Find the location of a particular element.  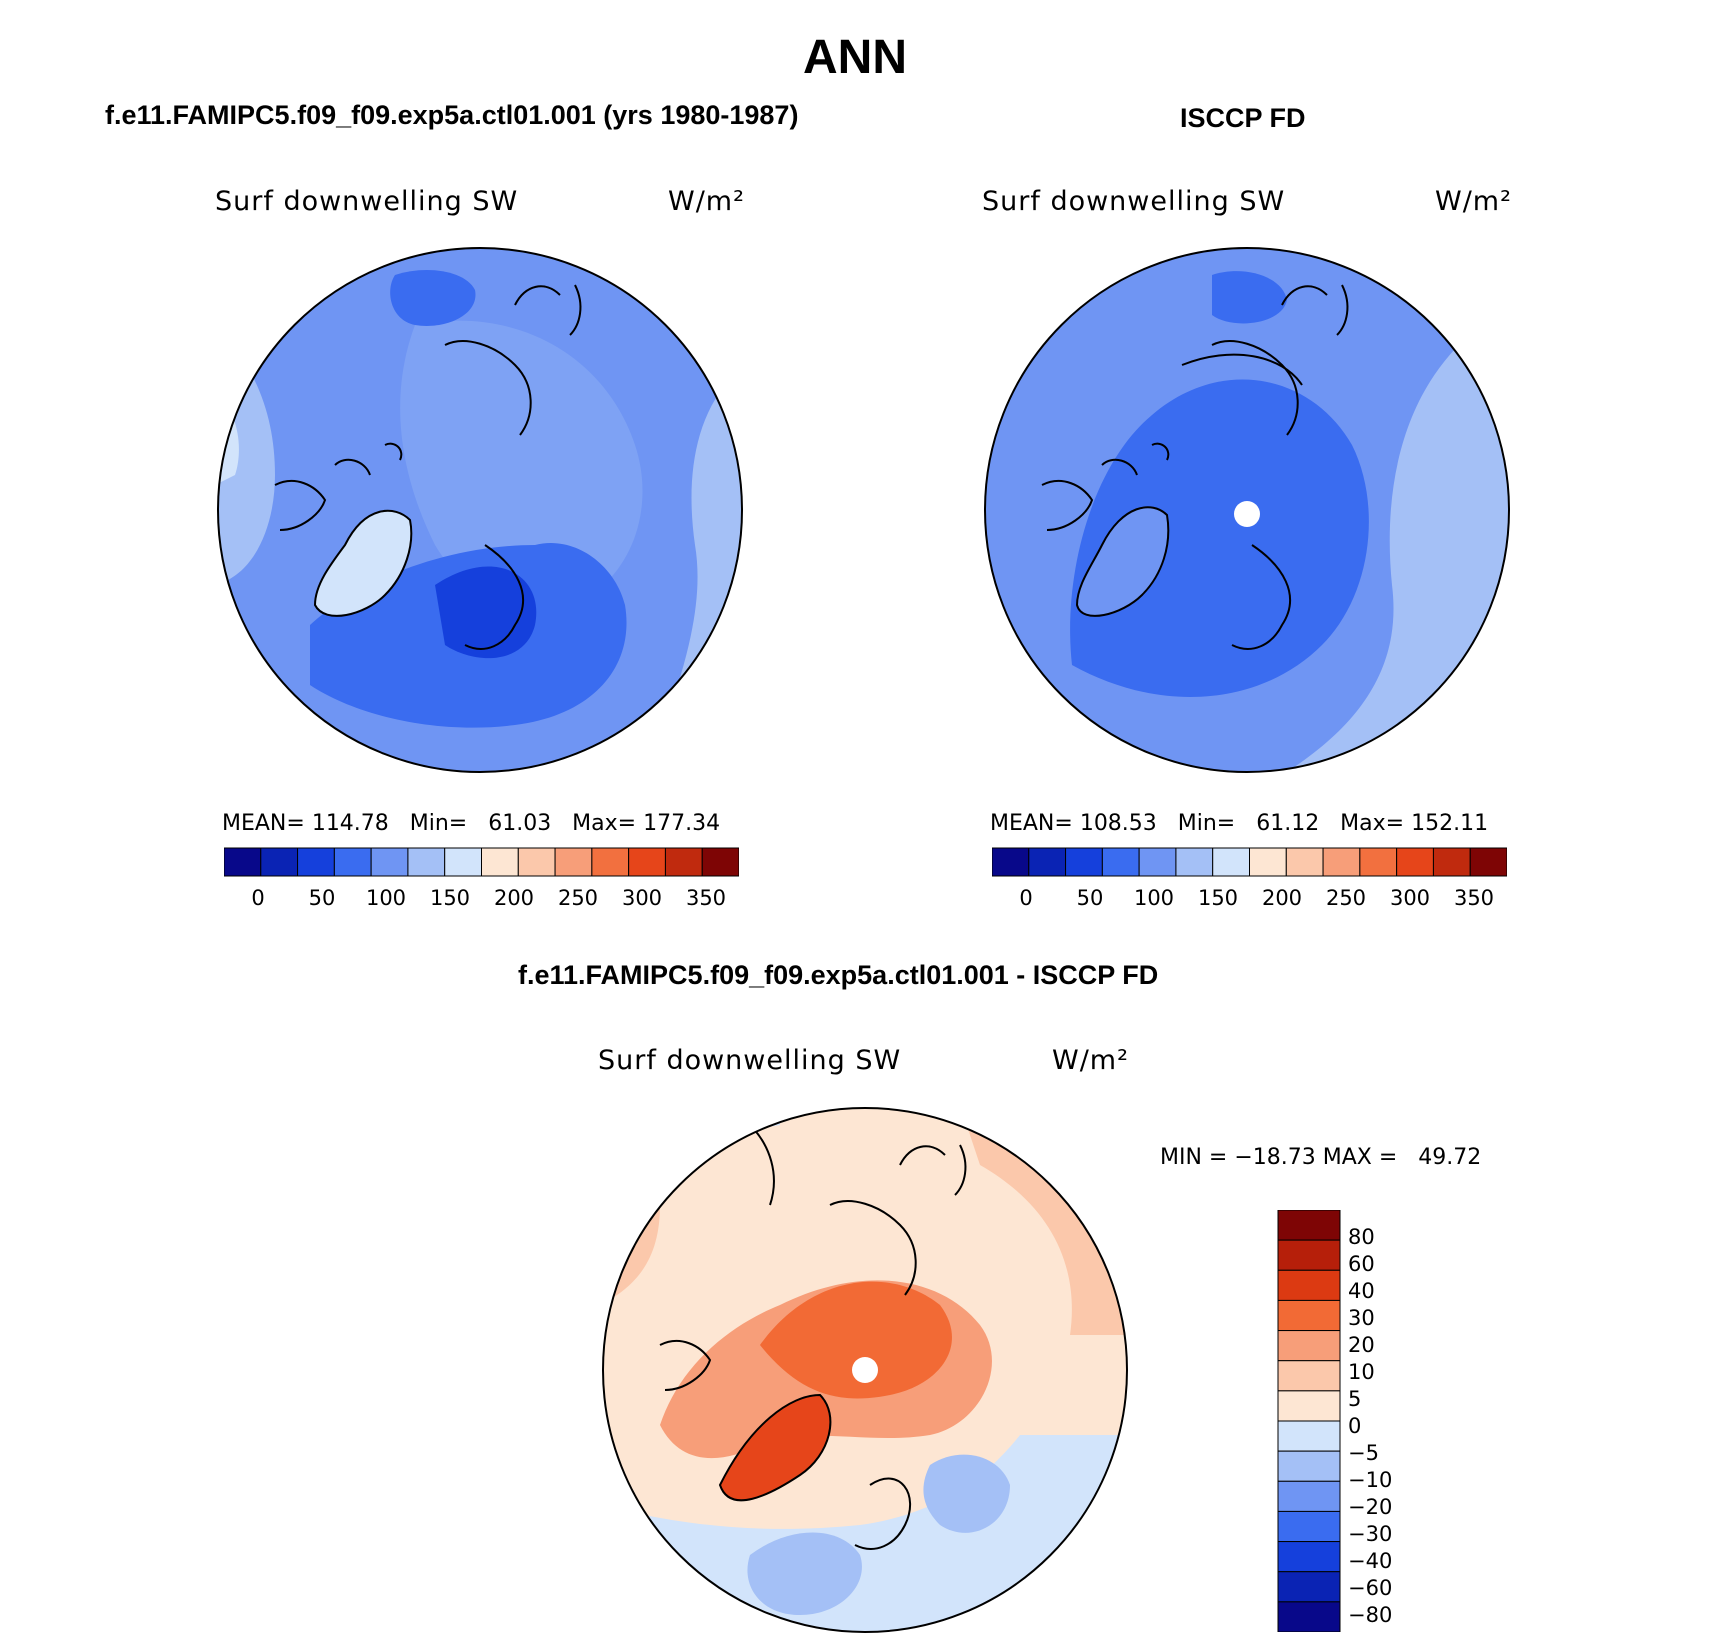

colorbar-tick: 80 is located at coordinates (1361, 1237).